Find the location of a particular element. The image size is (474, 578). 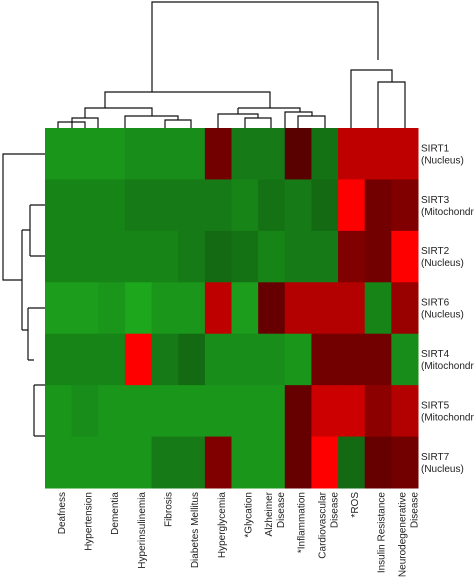

column-label: *Glycation is located at coordinates (248, 515).